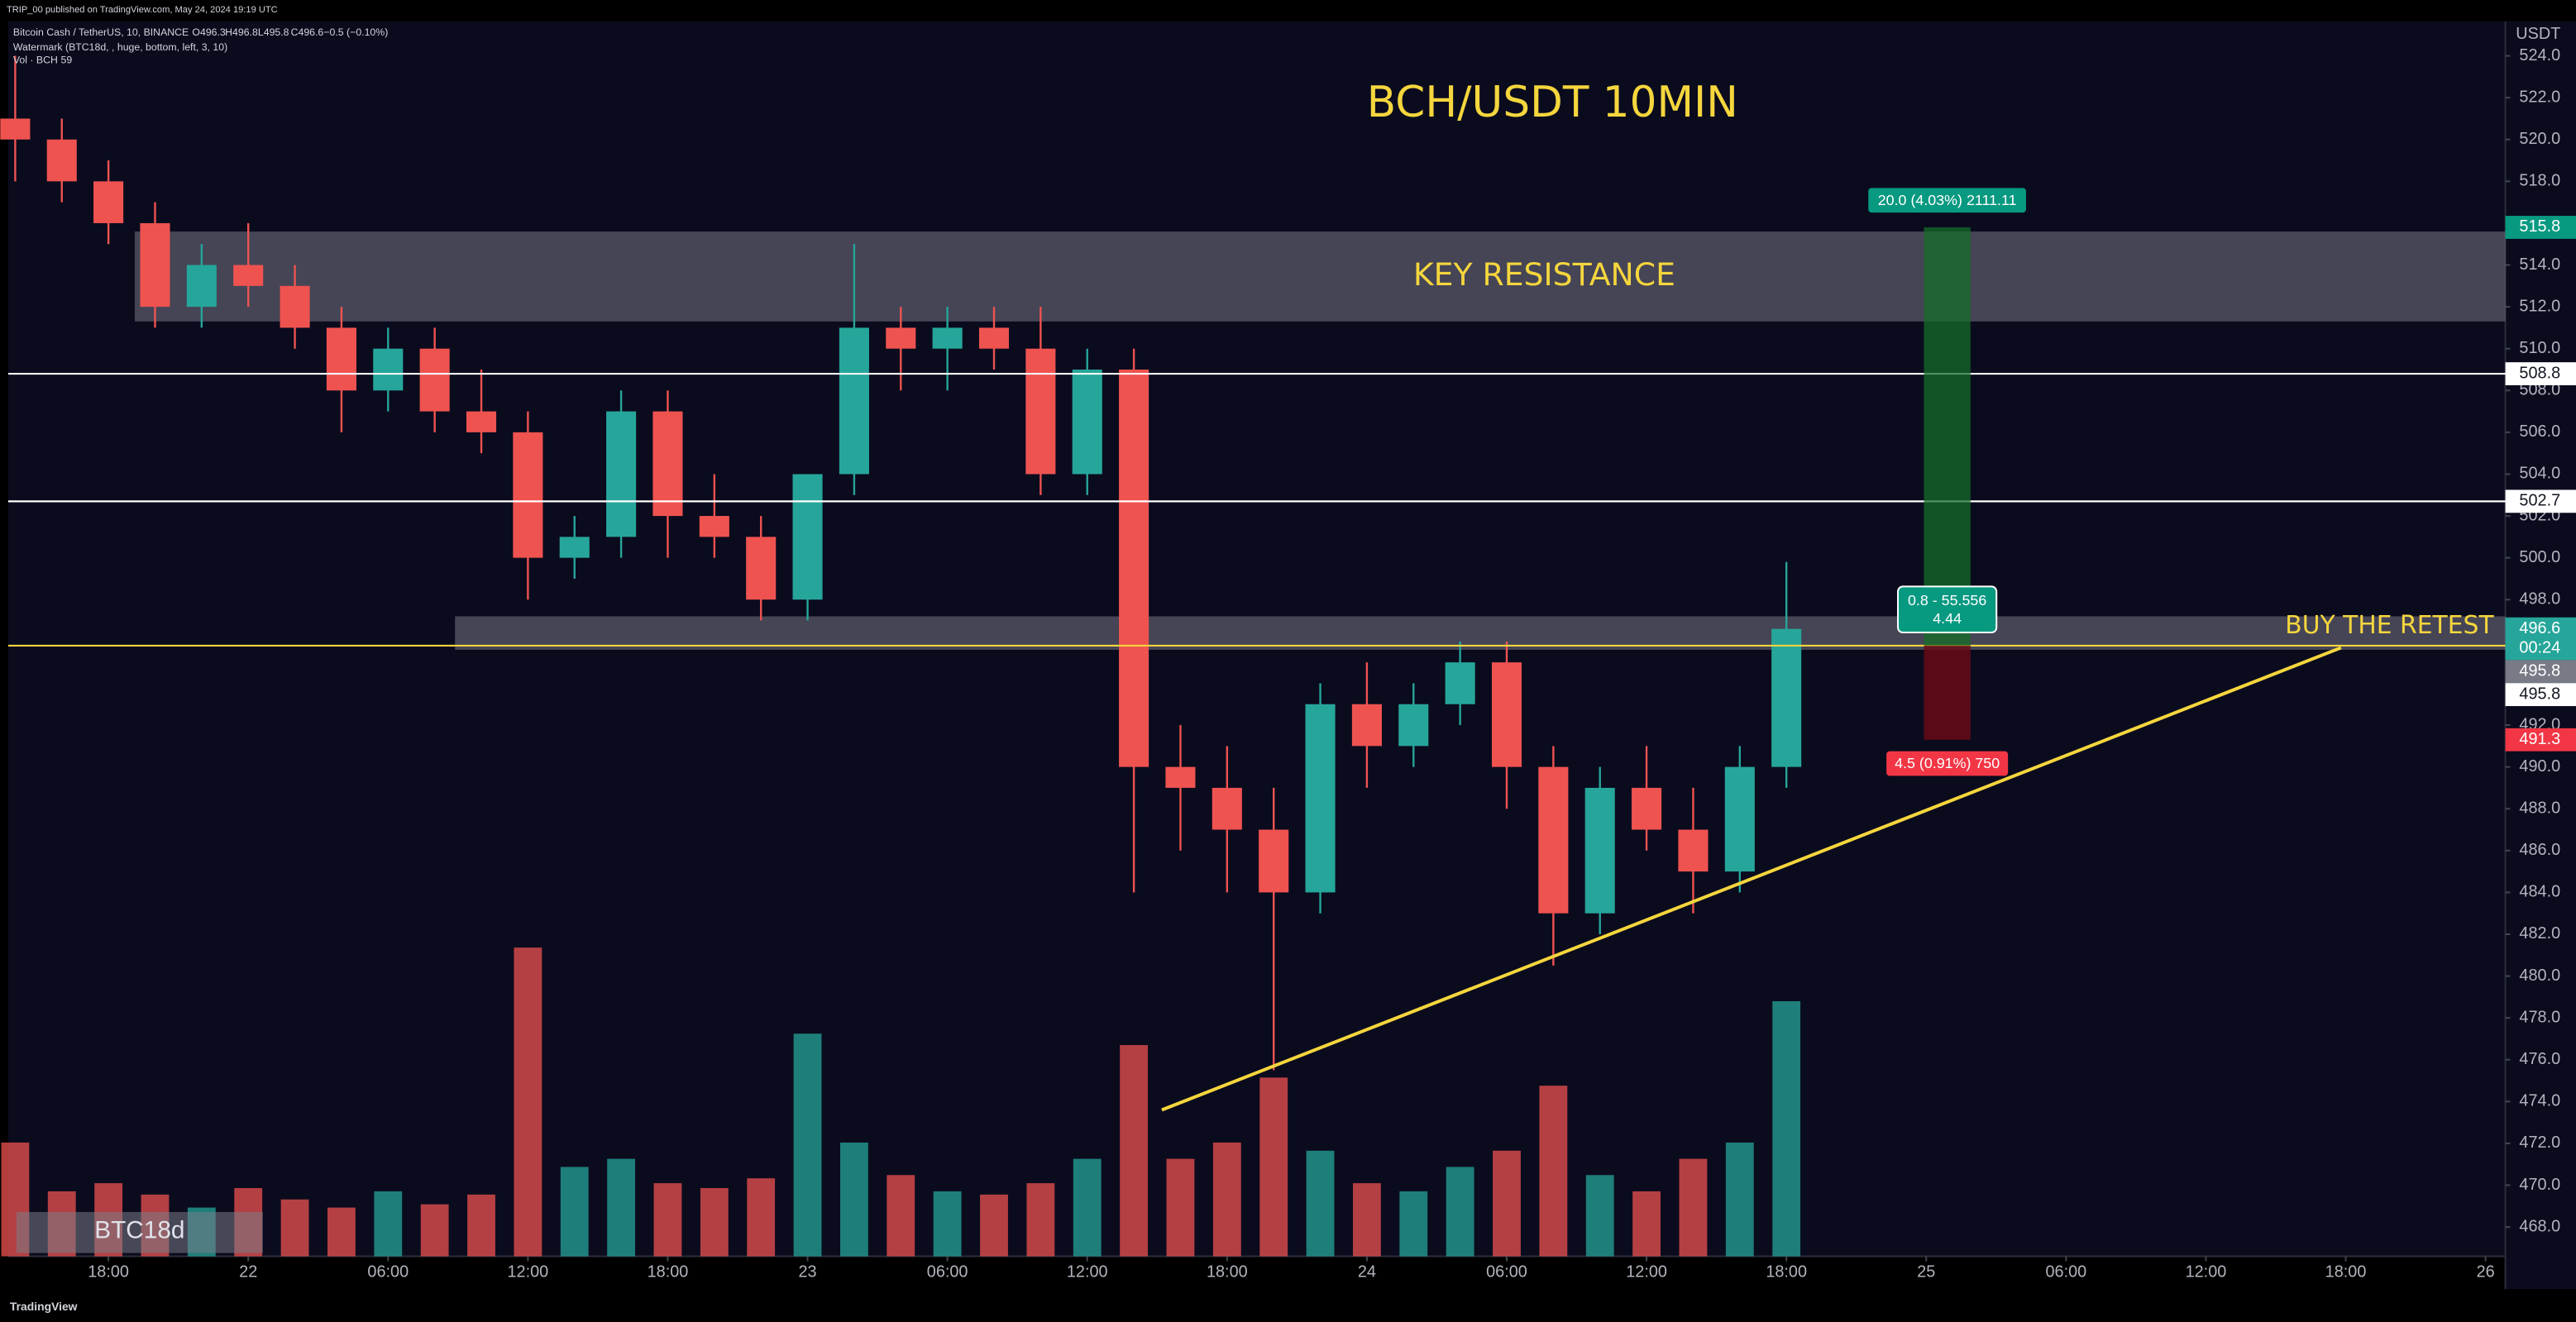 This screenshot has width=2576, height=1322. I want to click on indicator-label: Vol · BCH, so click(35, 60).